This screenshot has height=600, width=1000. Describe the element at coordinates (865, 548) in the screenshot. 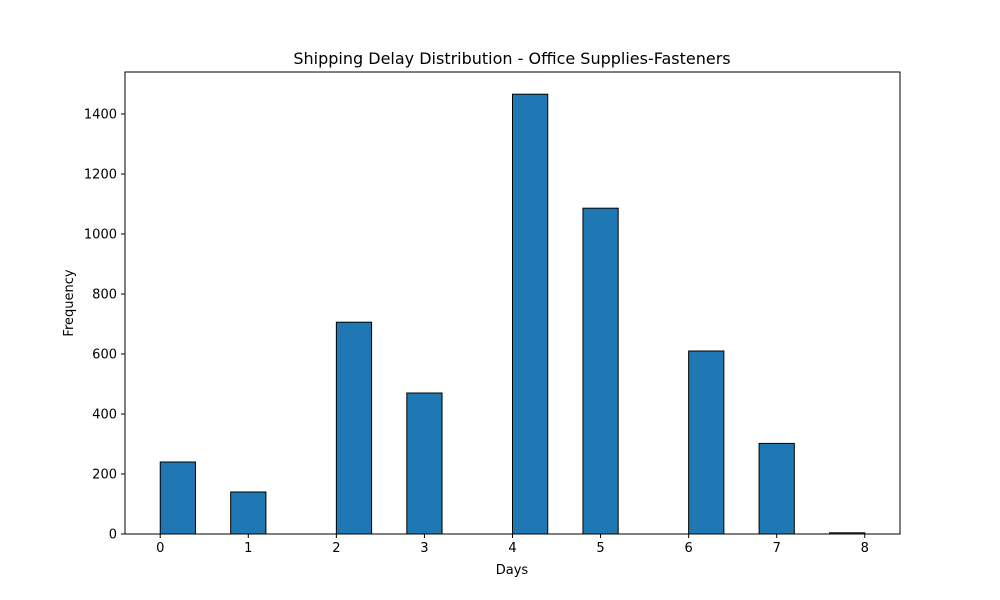

I see `x-tick-label: 8` at that location.